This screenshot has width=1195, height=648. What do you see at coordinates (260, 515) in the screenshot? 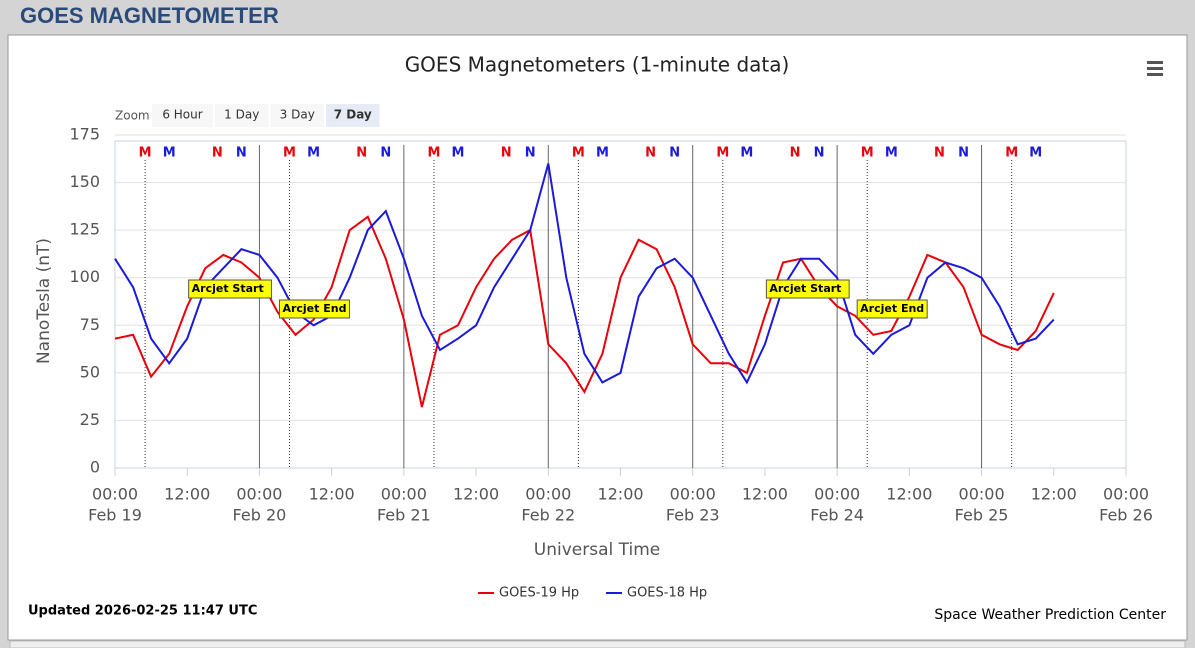
I see `x-tick-date: Feb 20` at bounding box center [260, 515].